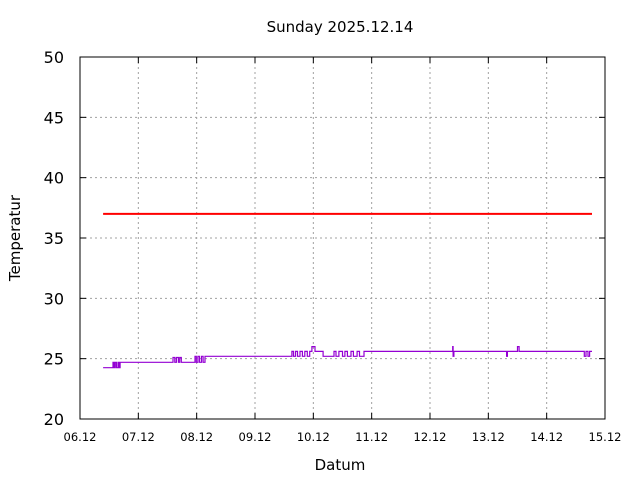  I want to click on x-tick-label: 09.12, so click(255, 437).